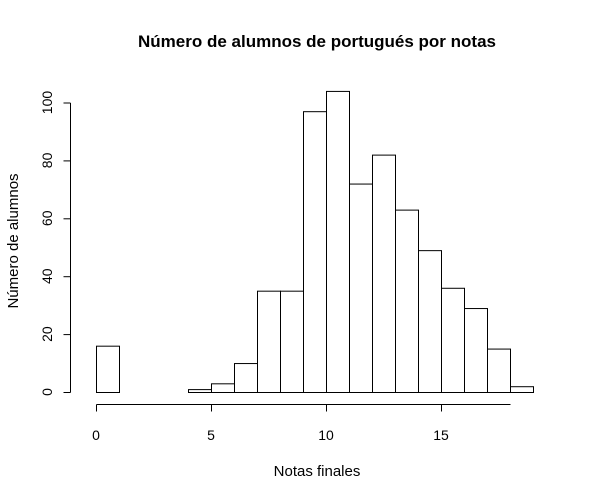  I want to click on x-axis: 0 5 10 15, so click(301, 423).